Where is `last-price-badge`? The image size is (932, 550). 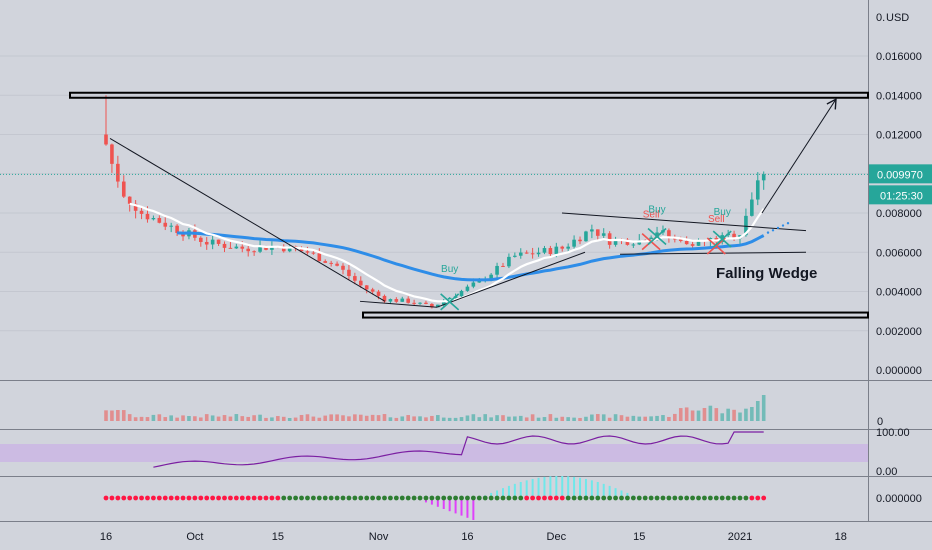 last-price-badge is located at coordinates (900, 174).